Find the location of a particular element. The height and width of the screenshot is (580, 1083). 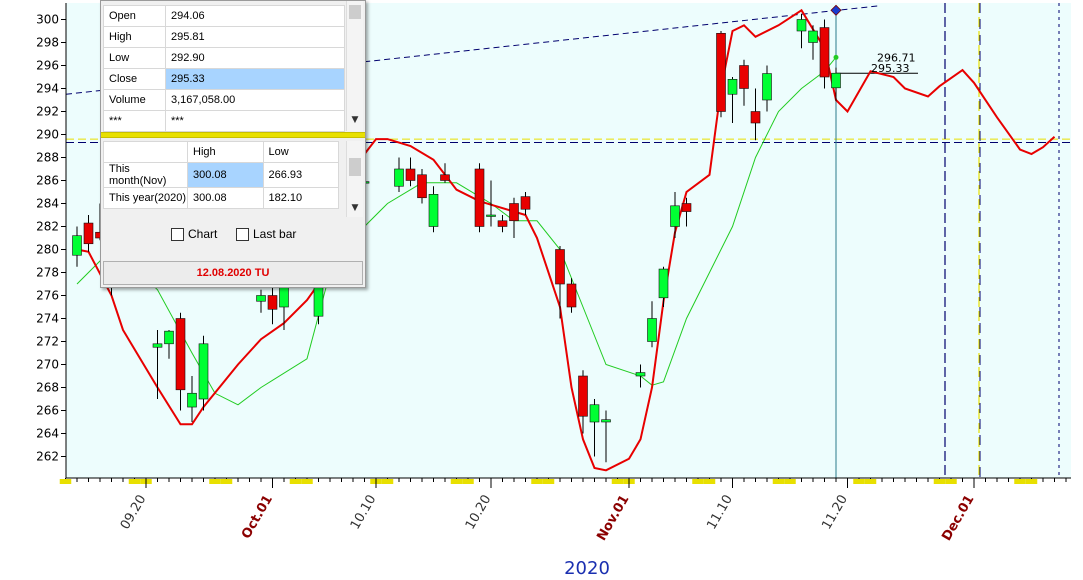

ohlc-key: Close is located at coordinates (134, 79).